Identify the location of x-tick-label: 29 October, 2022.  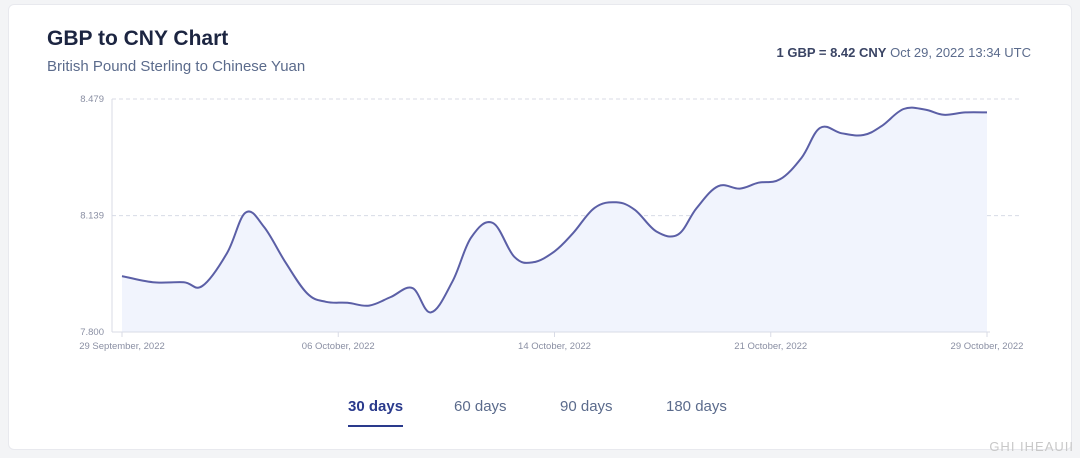
(987, 346).